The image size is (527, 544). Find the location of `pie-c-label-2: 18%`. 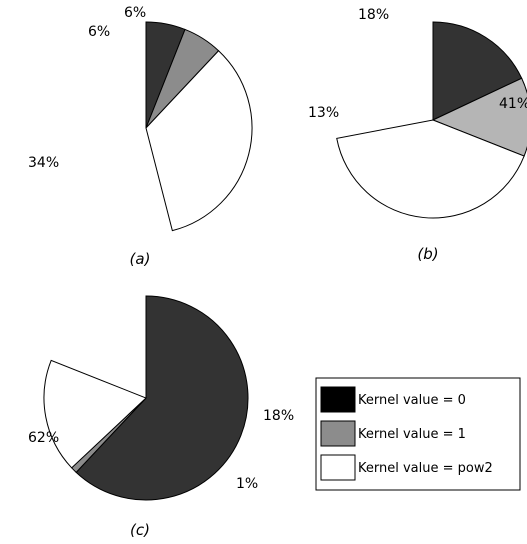

pie-c-label-2: 18% is located at coordinates (278, 416).